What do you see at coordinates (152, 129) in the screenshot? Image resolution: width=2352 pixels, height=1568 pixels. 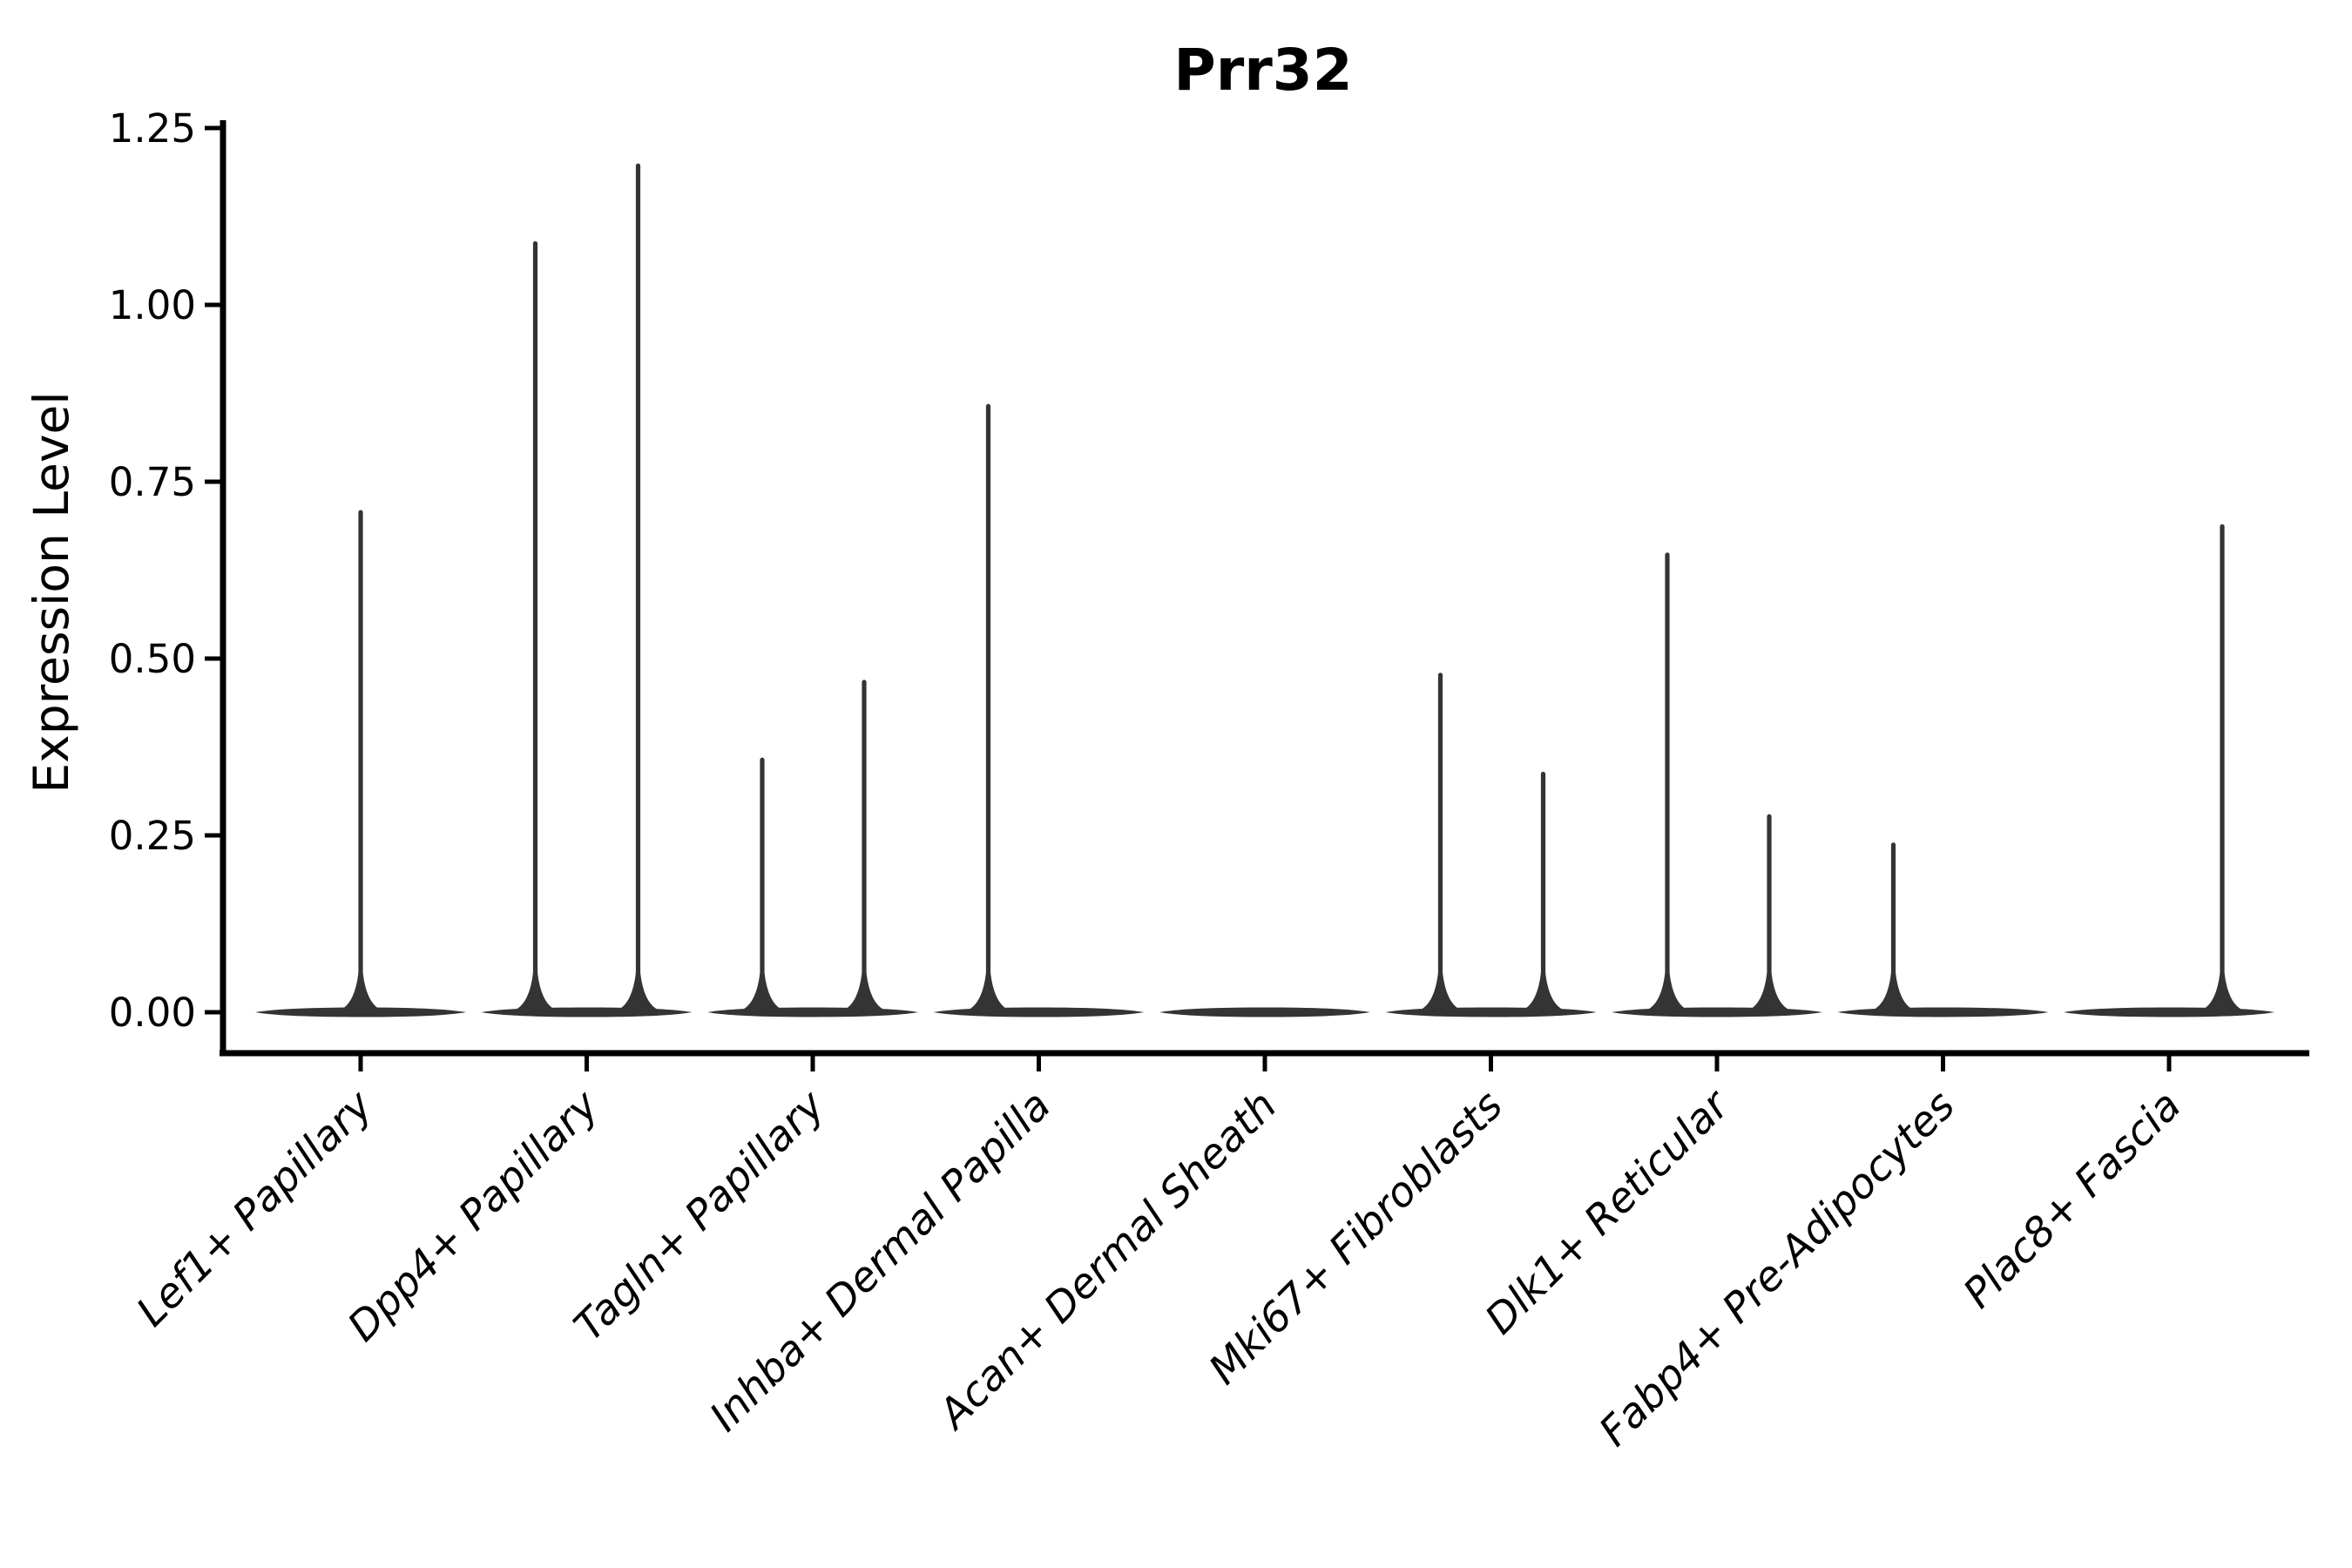 I see `y-tick-label: 1.25` at bounding box center [152, 129].